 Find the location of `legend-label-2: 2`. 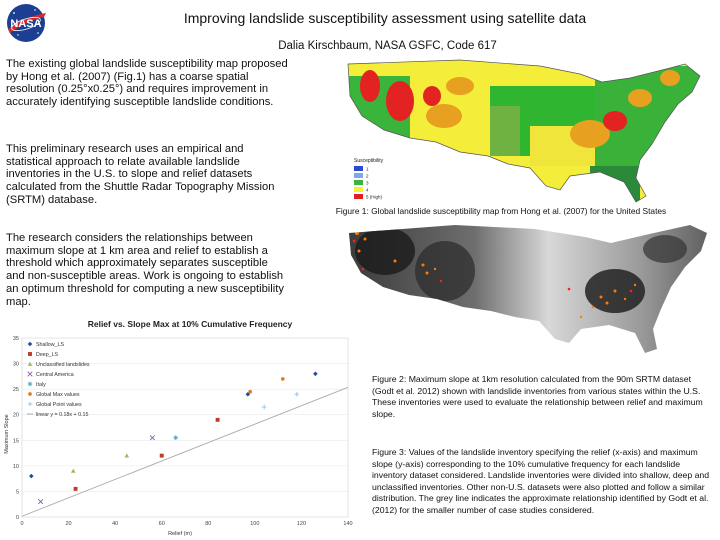

legend-label-2: 2 is located at coordinates (367, 175).